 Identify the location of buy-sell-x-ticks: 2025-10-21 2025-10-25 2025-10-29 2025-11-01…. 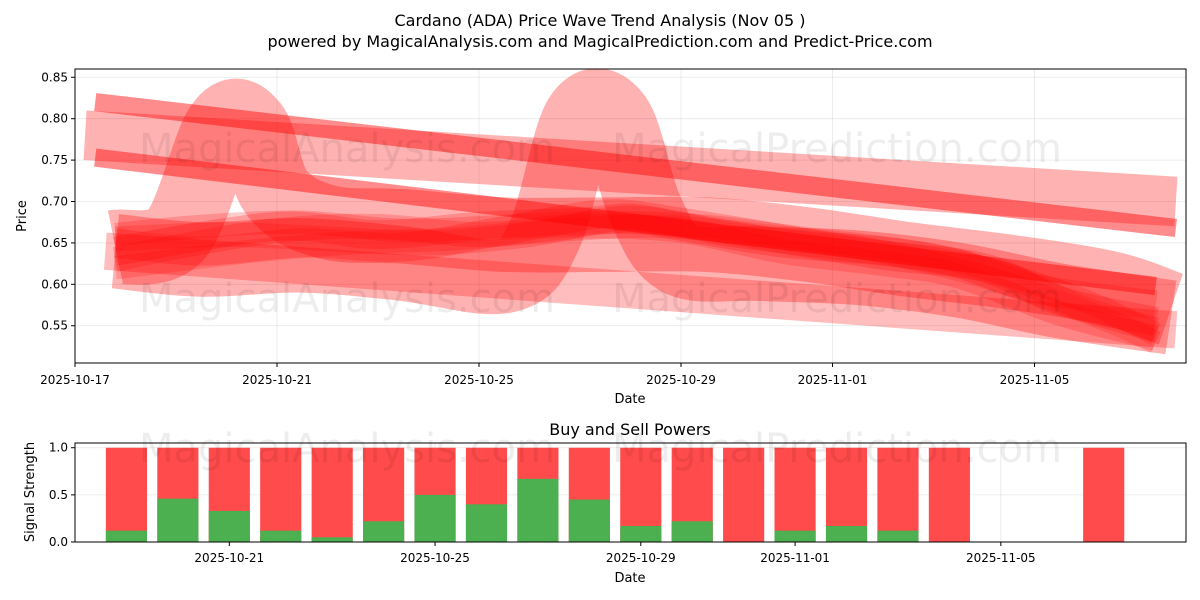
(615, 553).